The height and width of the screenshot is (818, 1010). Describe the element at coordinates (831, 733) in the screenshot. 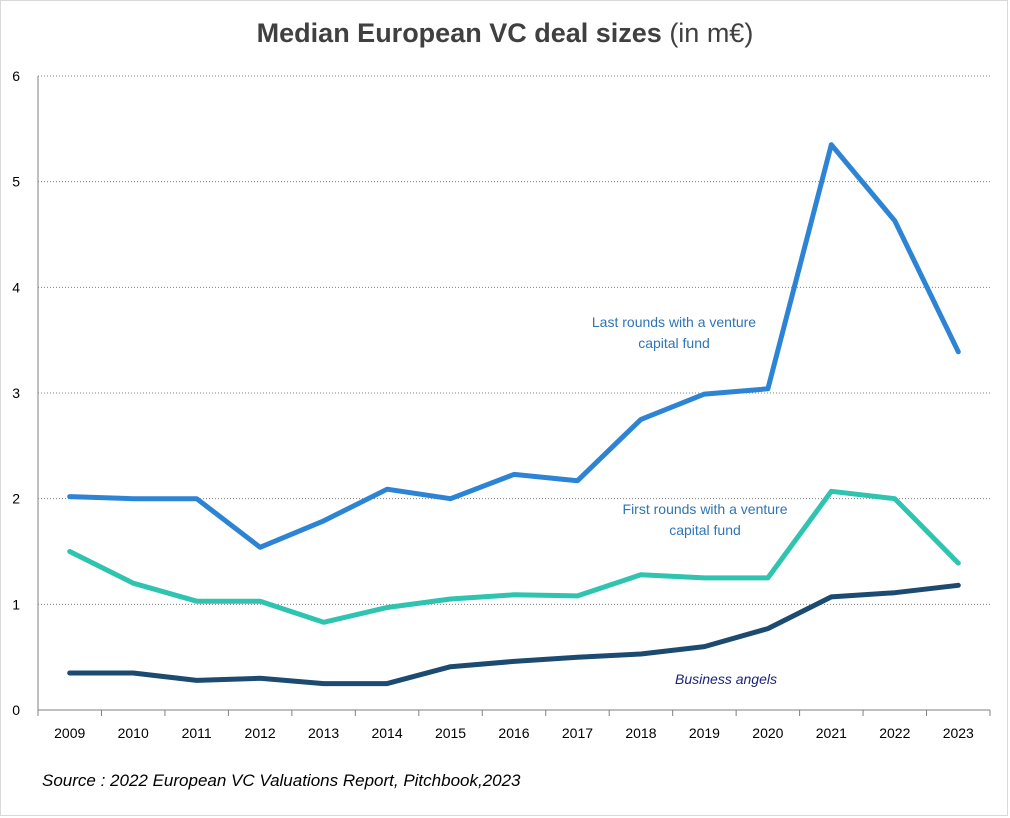

I see `x-tick-label-12: 2021` at that location.